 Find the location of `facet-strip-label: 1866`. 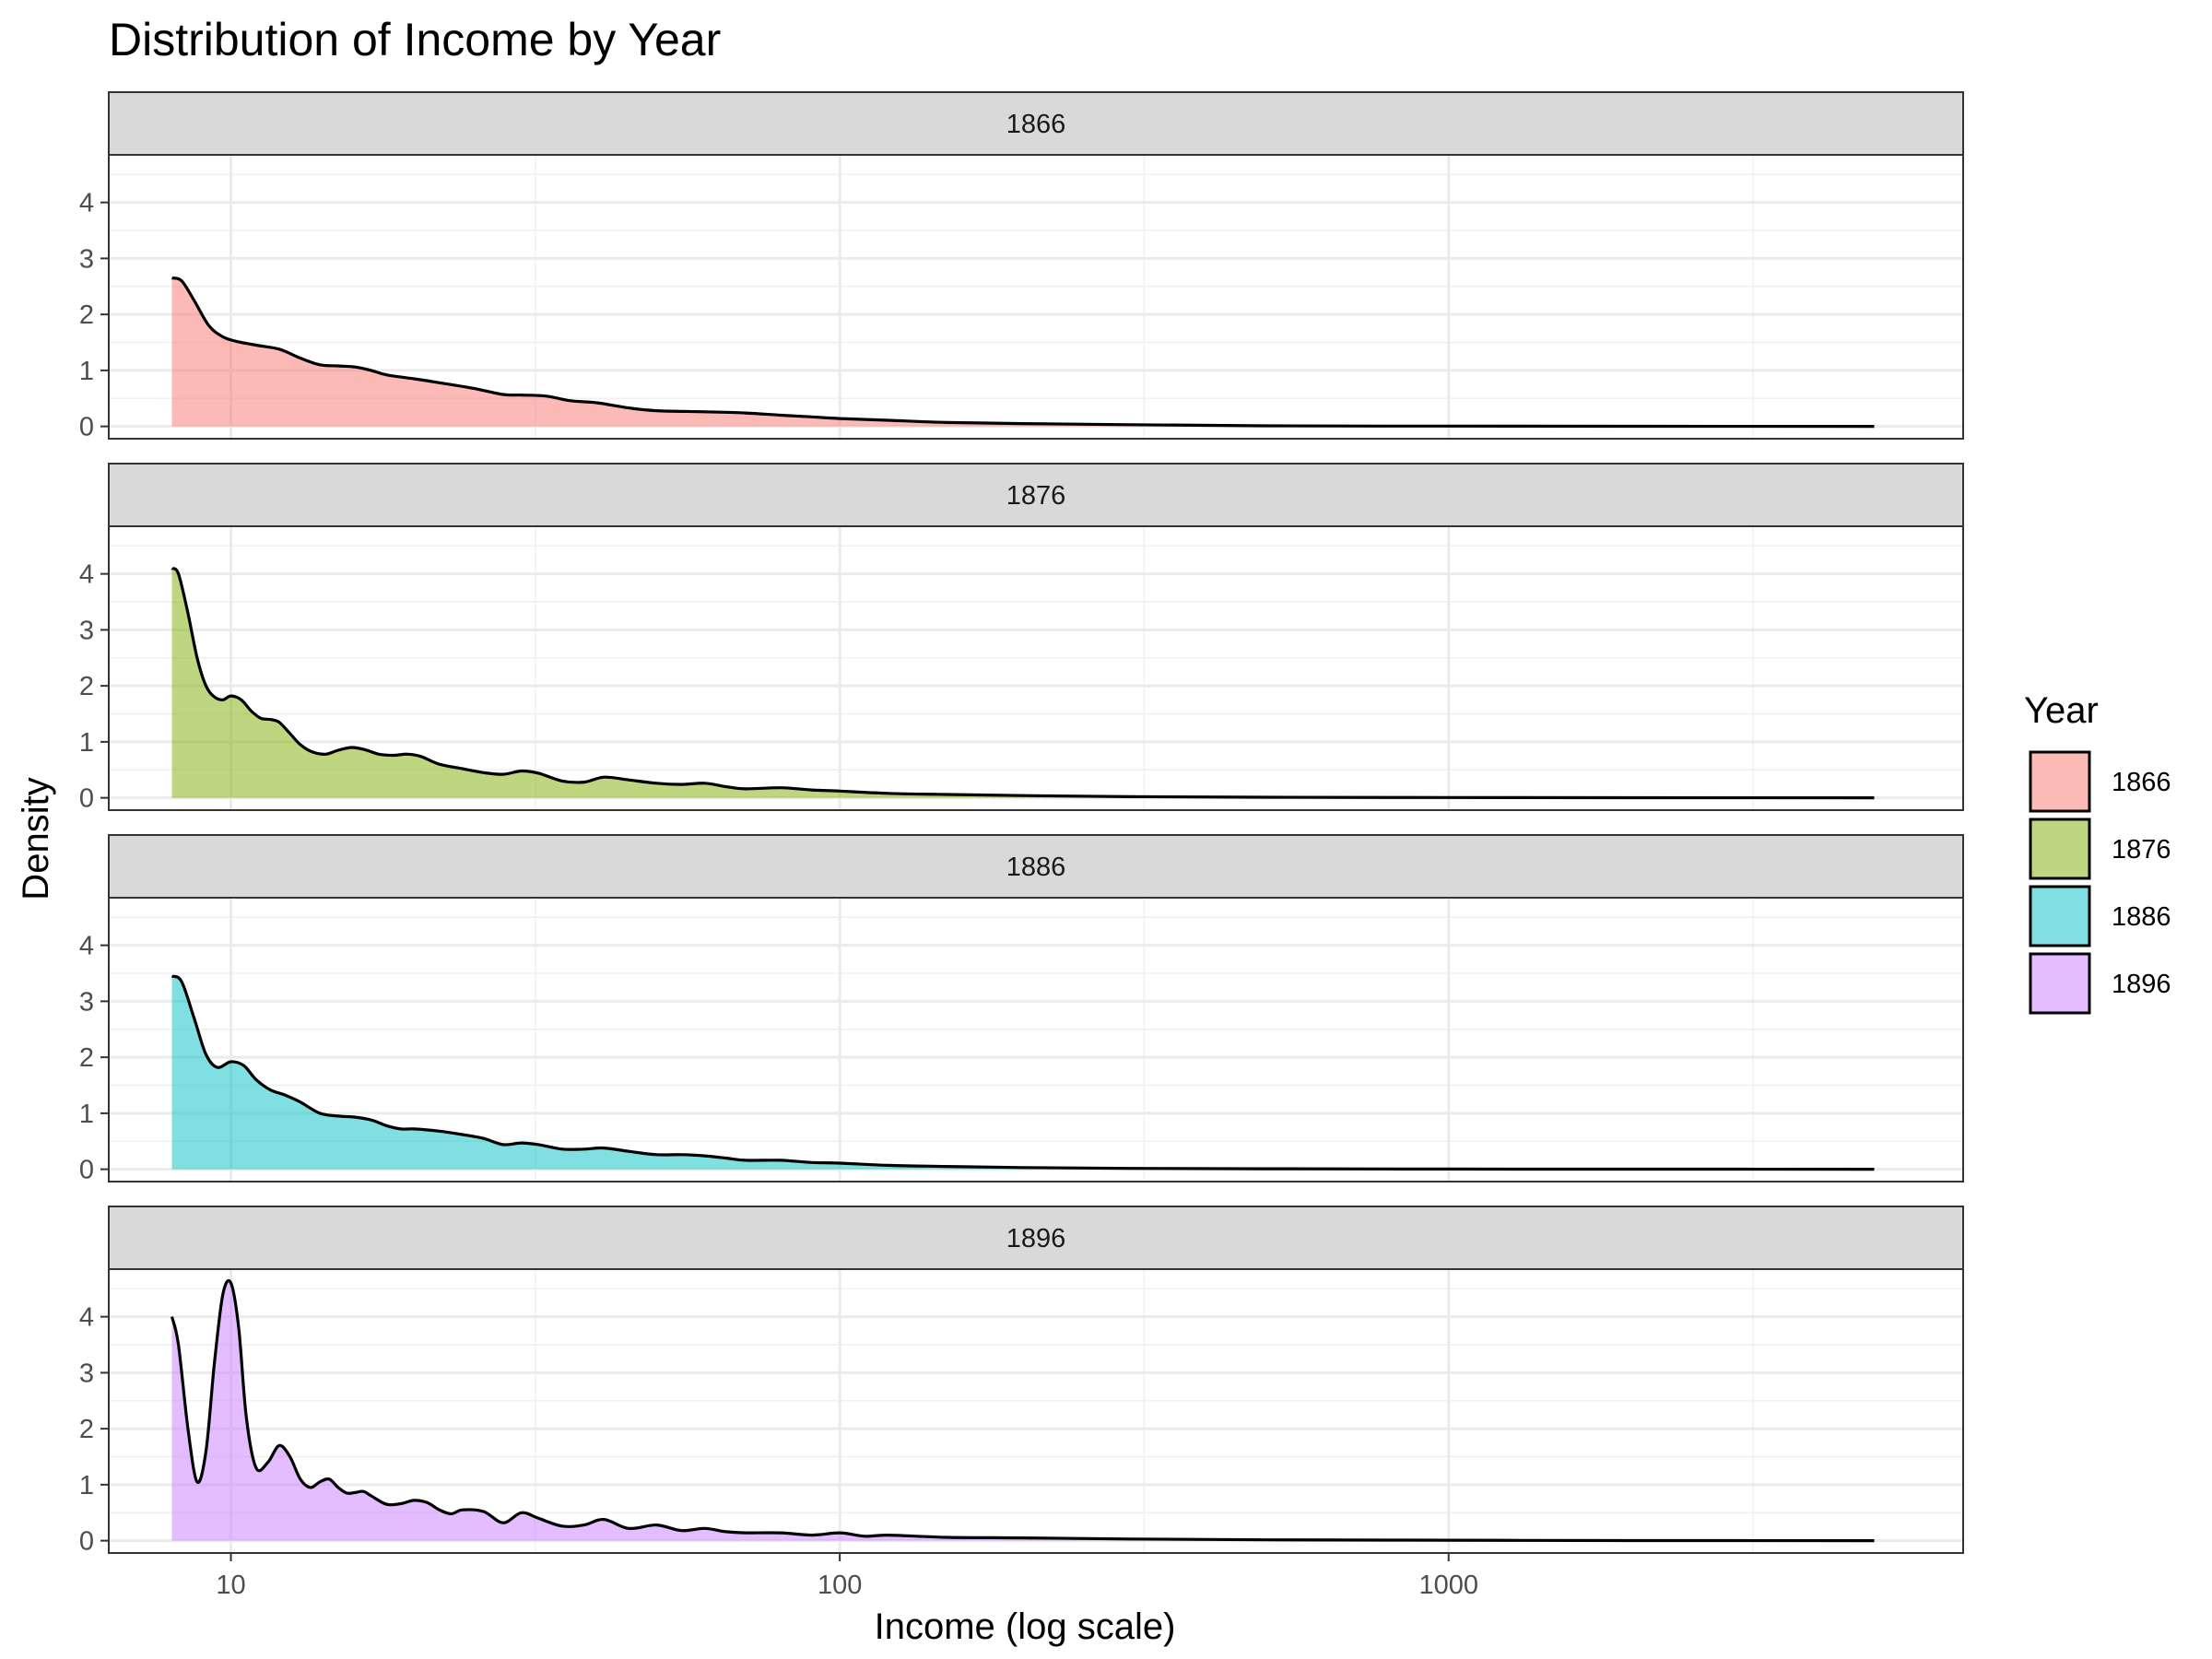

facet-strip-label: 1866 is located at coordinates (1036, 124).